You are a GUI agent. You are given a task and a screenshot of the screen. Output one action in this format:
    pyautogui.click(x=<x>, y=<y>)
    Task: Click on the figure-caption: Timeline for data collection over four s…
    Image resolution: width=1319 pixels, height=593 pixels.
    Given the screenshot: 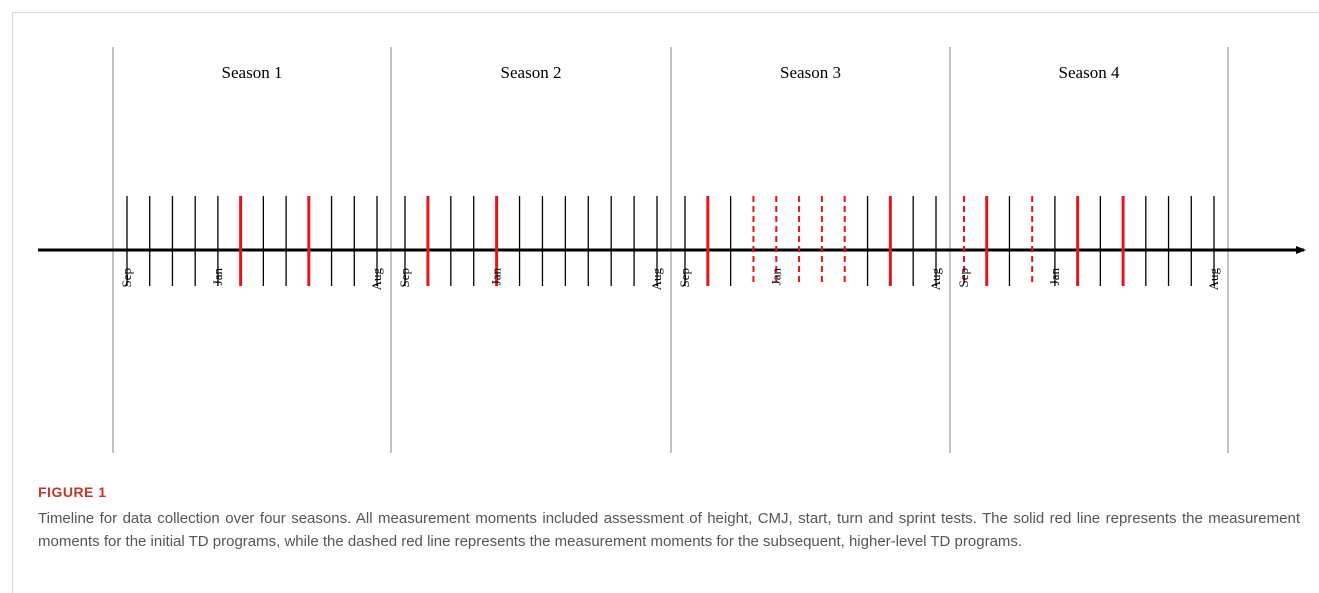 What is the action you would take?
    pyautogui.click(x=669, y=530)
    